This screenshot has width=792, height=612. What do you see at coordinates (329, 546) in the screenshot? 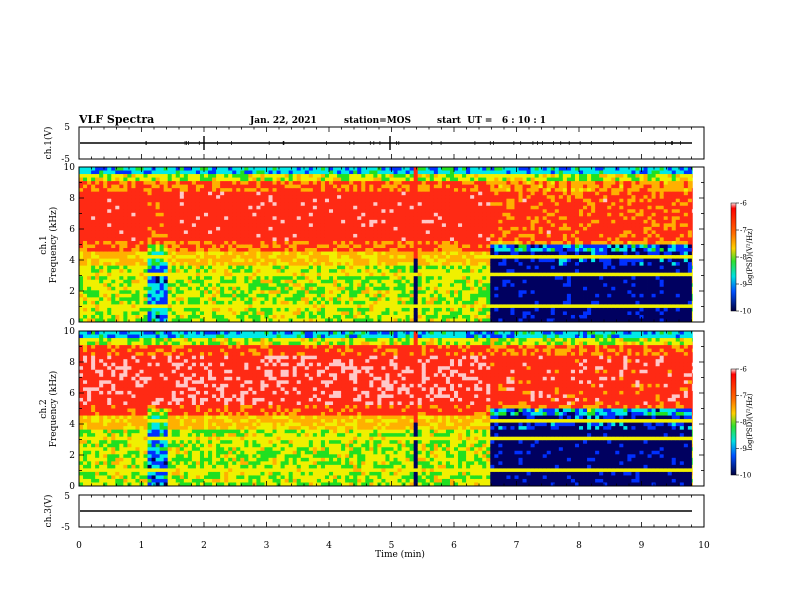
I see `time-tick-label: 4` at bounding box center [329, 546].